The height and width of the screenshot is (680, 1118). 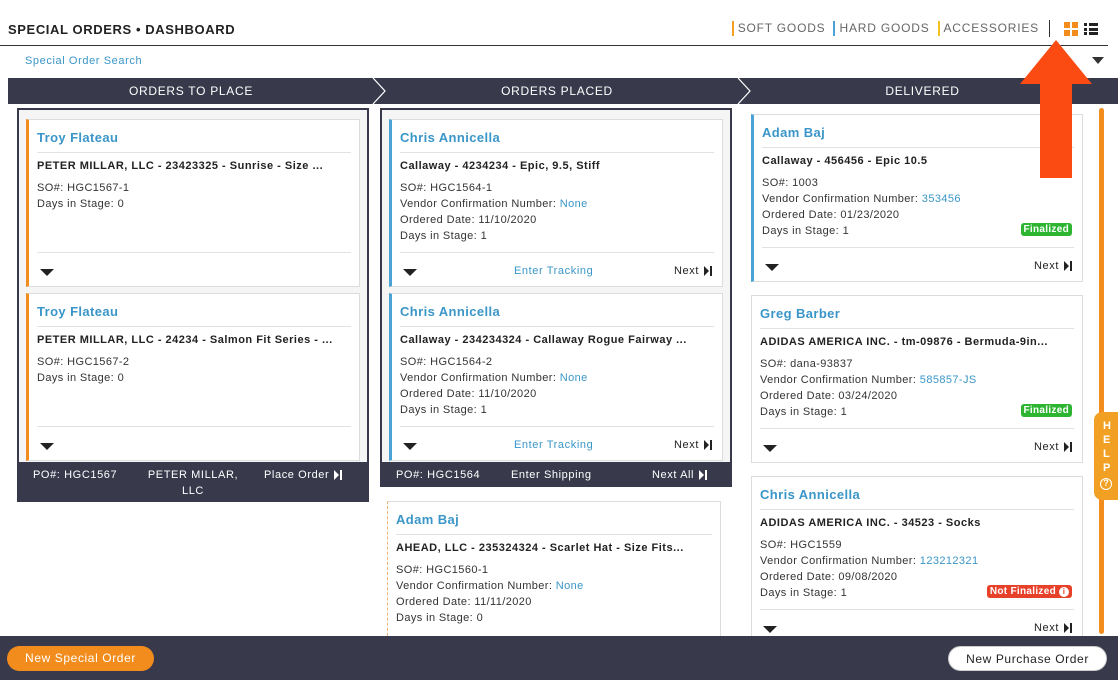 What do you see at coordinates (1029, 591) in the screenshot?
I see `status-badge: Not Finalized i` at bounding box center [1029, 591].